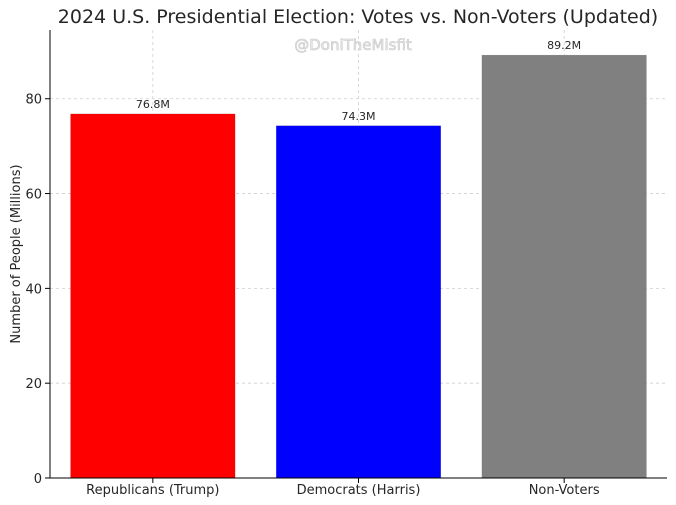 This screenshot has height=505, width=676. What do you see at coordinates (359, 490) in the screenshot?
I see `x-tick-label-1: Democrats (Harris)` at bounding box center [359, 490].